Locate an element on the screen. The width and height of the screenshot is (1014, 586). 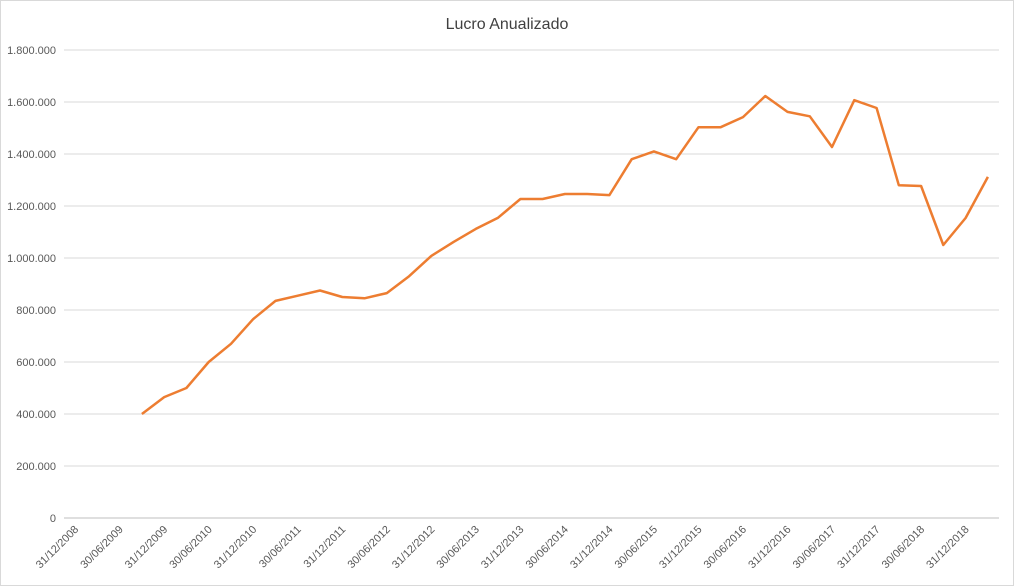
y-tick-label: 1.600.000 is located at coordinates (31, 103).